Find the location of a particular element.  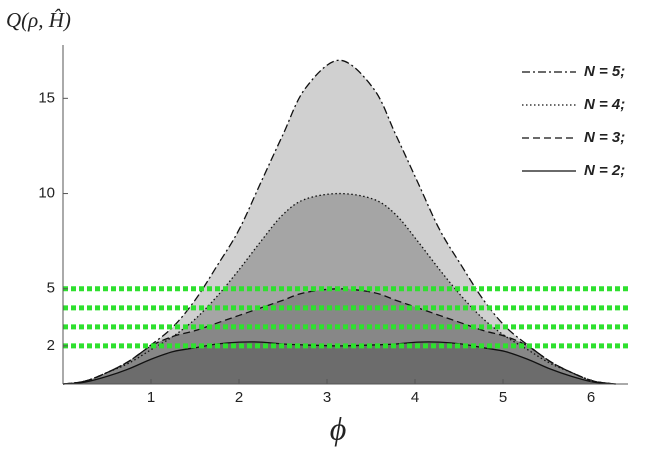

area-shading is located at coordinates (339, 362).